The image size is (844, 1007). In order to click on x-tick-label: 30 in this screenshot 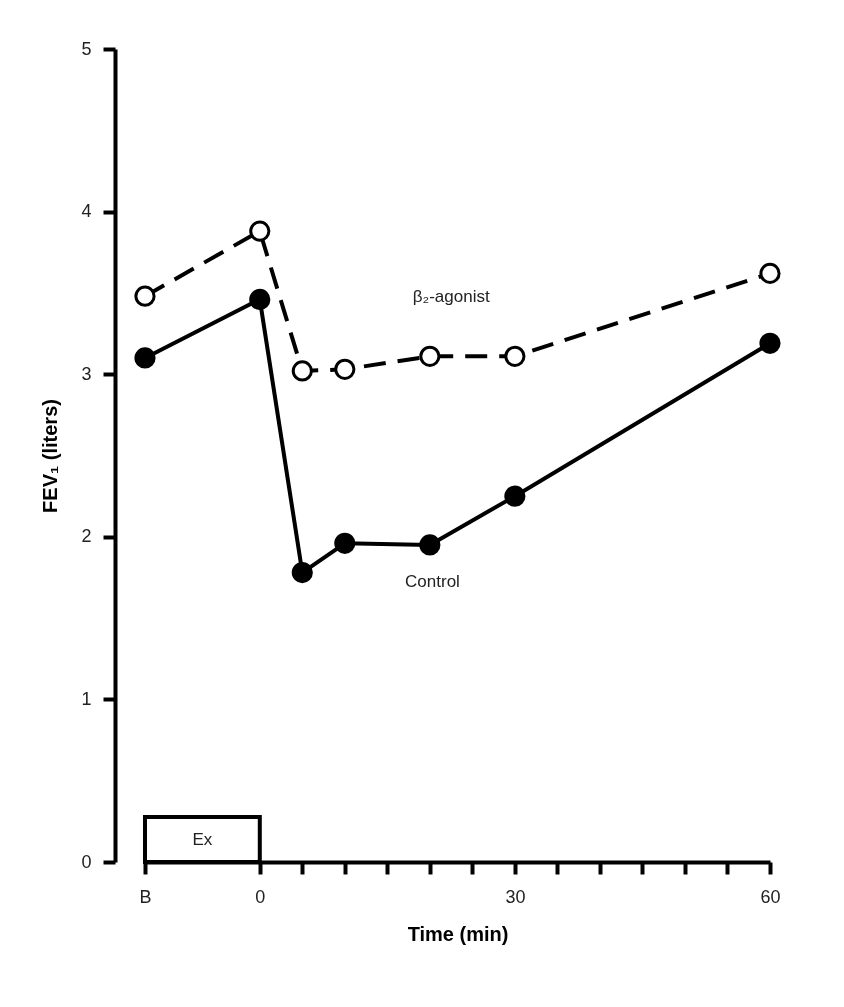, I will do `click(515, 896)`.